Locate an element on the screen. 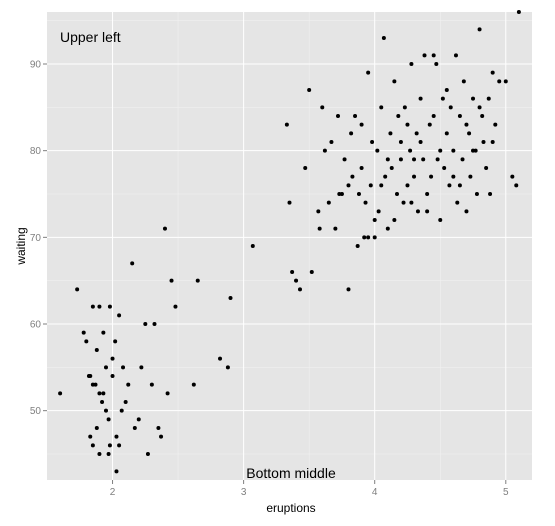 This screenshot has height=526, width=555. y-axis-title: waiting is located at coordinates (21, 246).